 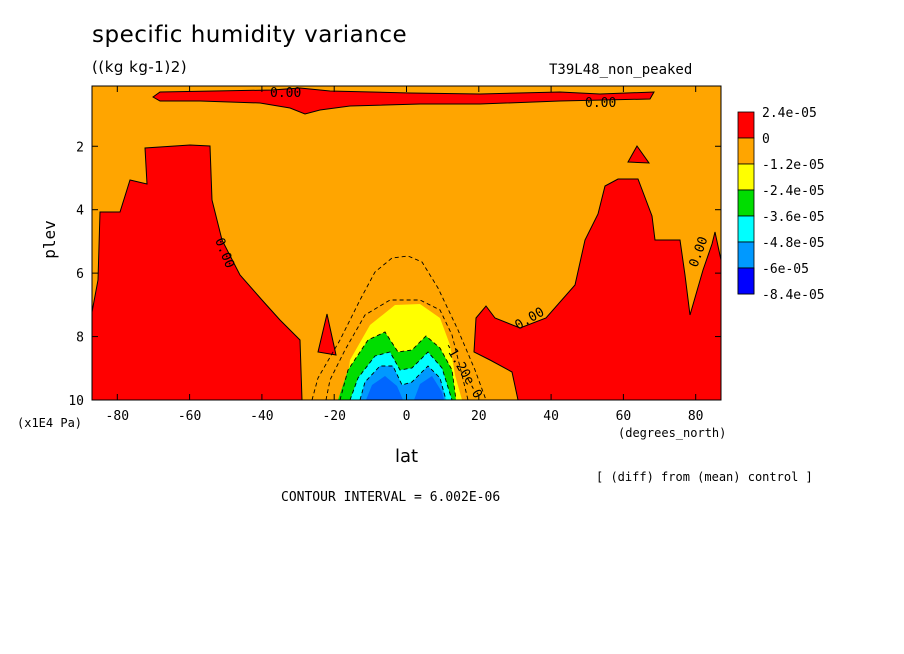 I want to click on y-tick-label: 10, so click(x=76, y=401).